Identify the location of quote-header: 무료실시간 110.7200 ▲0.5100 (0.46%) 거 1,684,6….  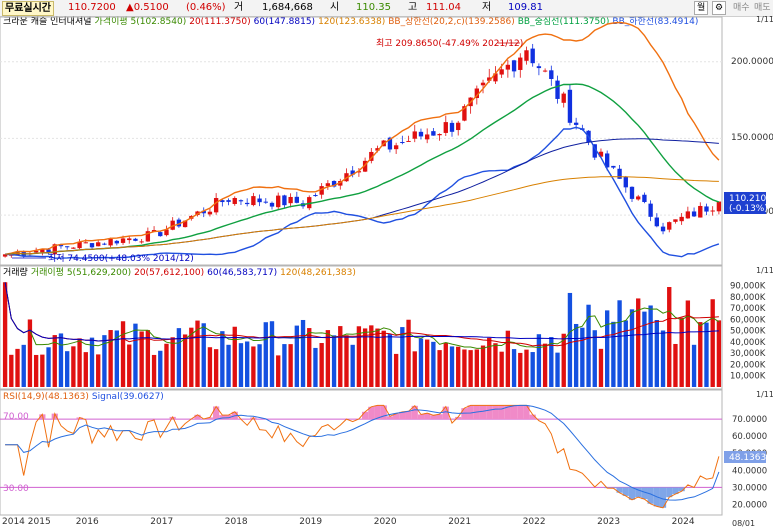
(386, 8).